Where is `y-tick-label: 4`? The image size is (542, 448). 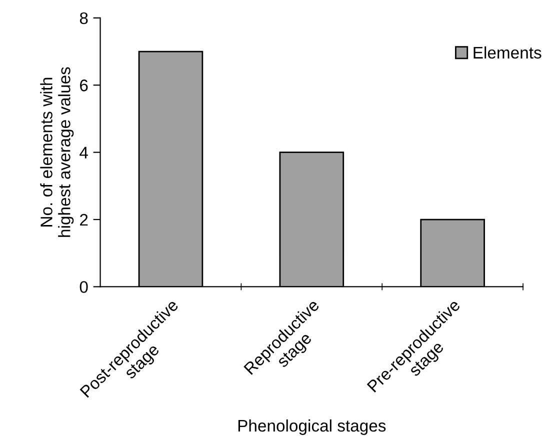 y-tick-label: 4 is located at coordinates (84, 152).